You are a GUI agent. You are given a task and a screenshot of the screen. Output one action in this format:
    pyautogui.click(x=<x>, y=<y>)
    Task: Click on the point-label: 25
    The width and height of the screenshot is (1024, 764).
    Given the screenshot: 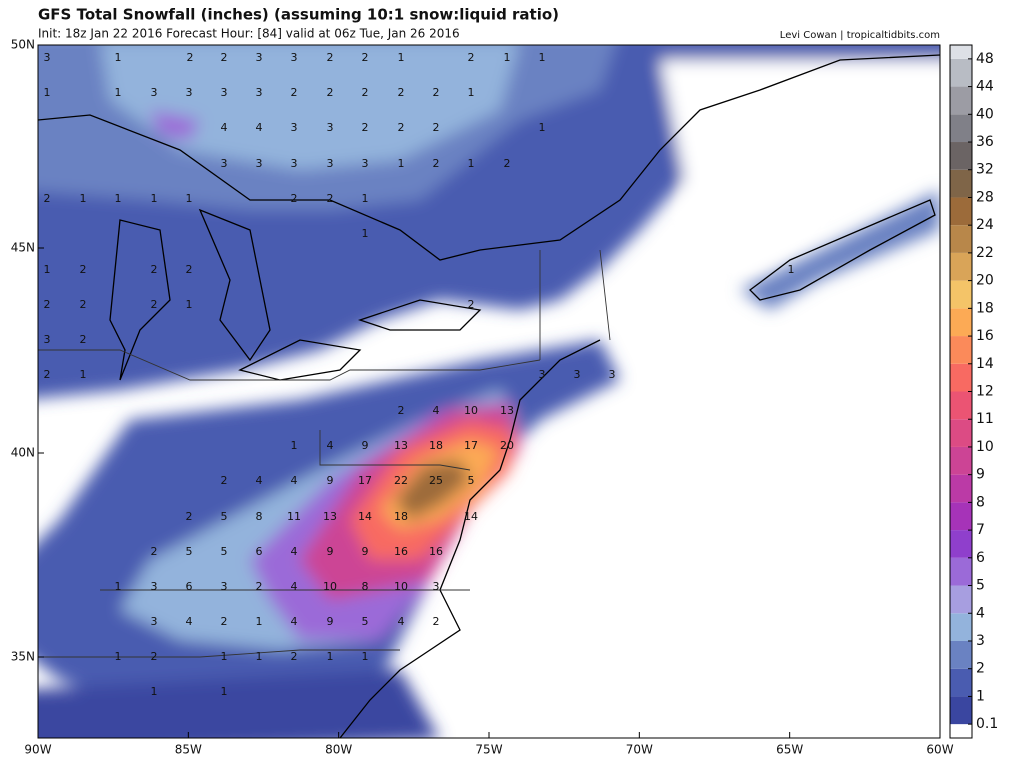 What is the action you would take?
    pyautogui.click(x=436, y=480)
    